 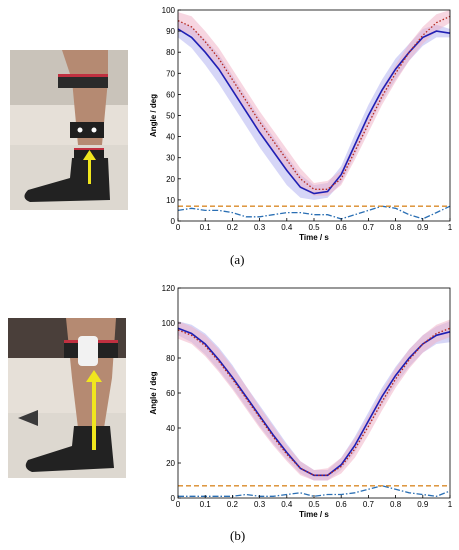 I want to click on y-tick-label: 30, so click(x=170, y=158).